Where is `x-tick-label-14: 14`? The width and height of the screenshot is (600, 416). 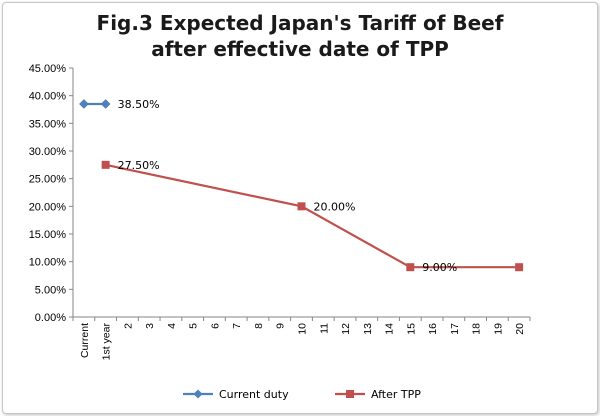 x-tick-label-14: 14 is located at coordinates (390, 329).